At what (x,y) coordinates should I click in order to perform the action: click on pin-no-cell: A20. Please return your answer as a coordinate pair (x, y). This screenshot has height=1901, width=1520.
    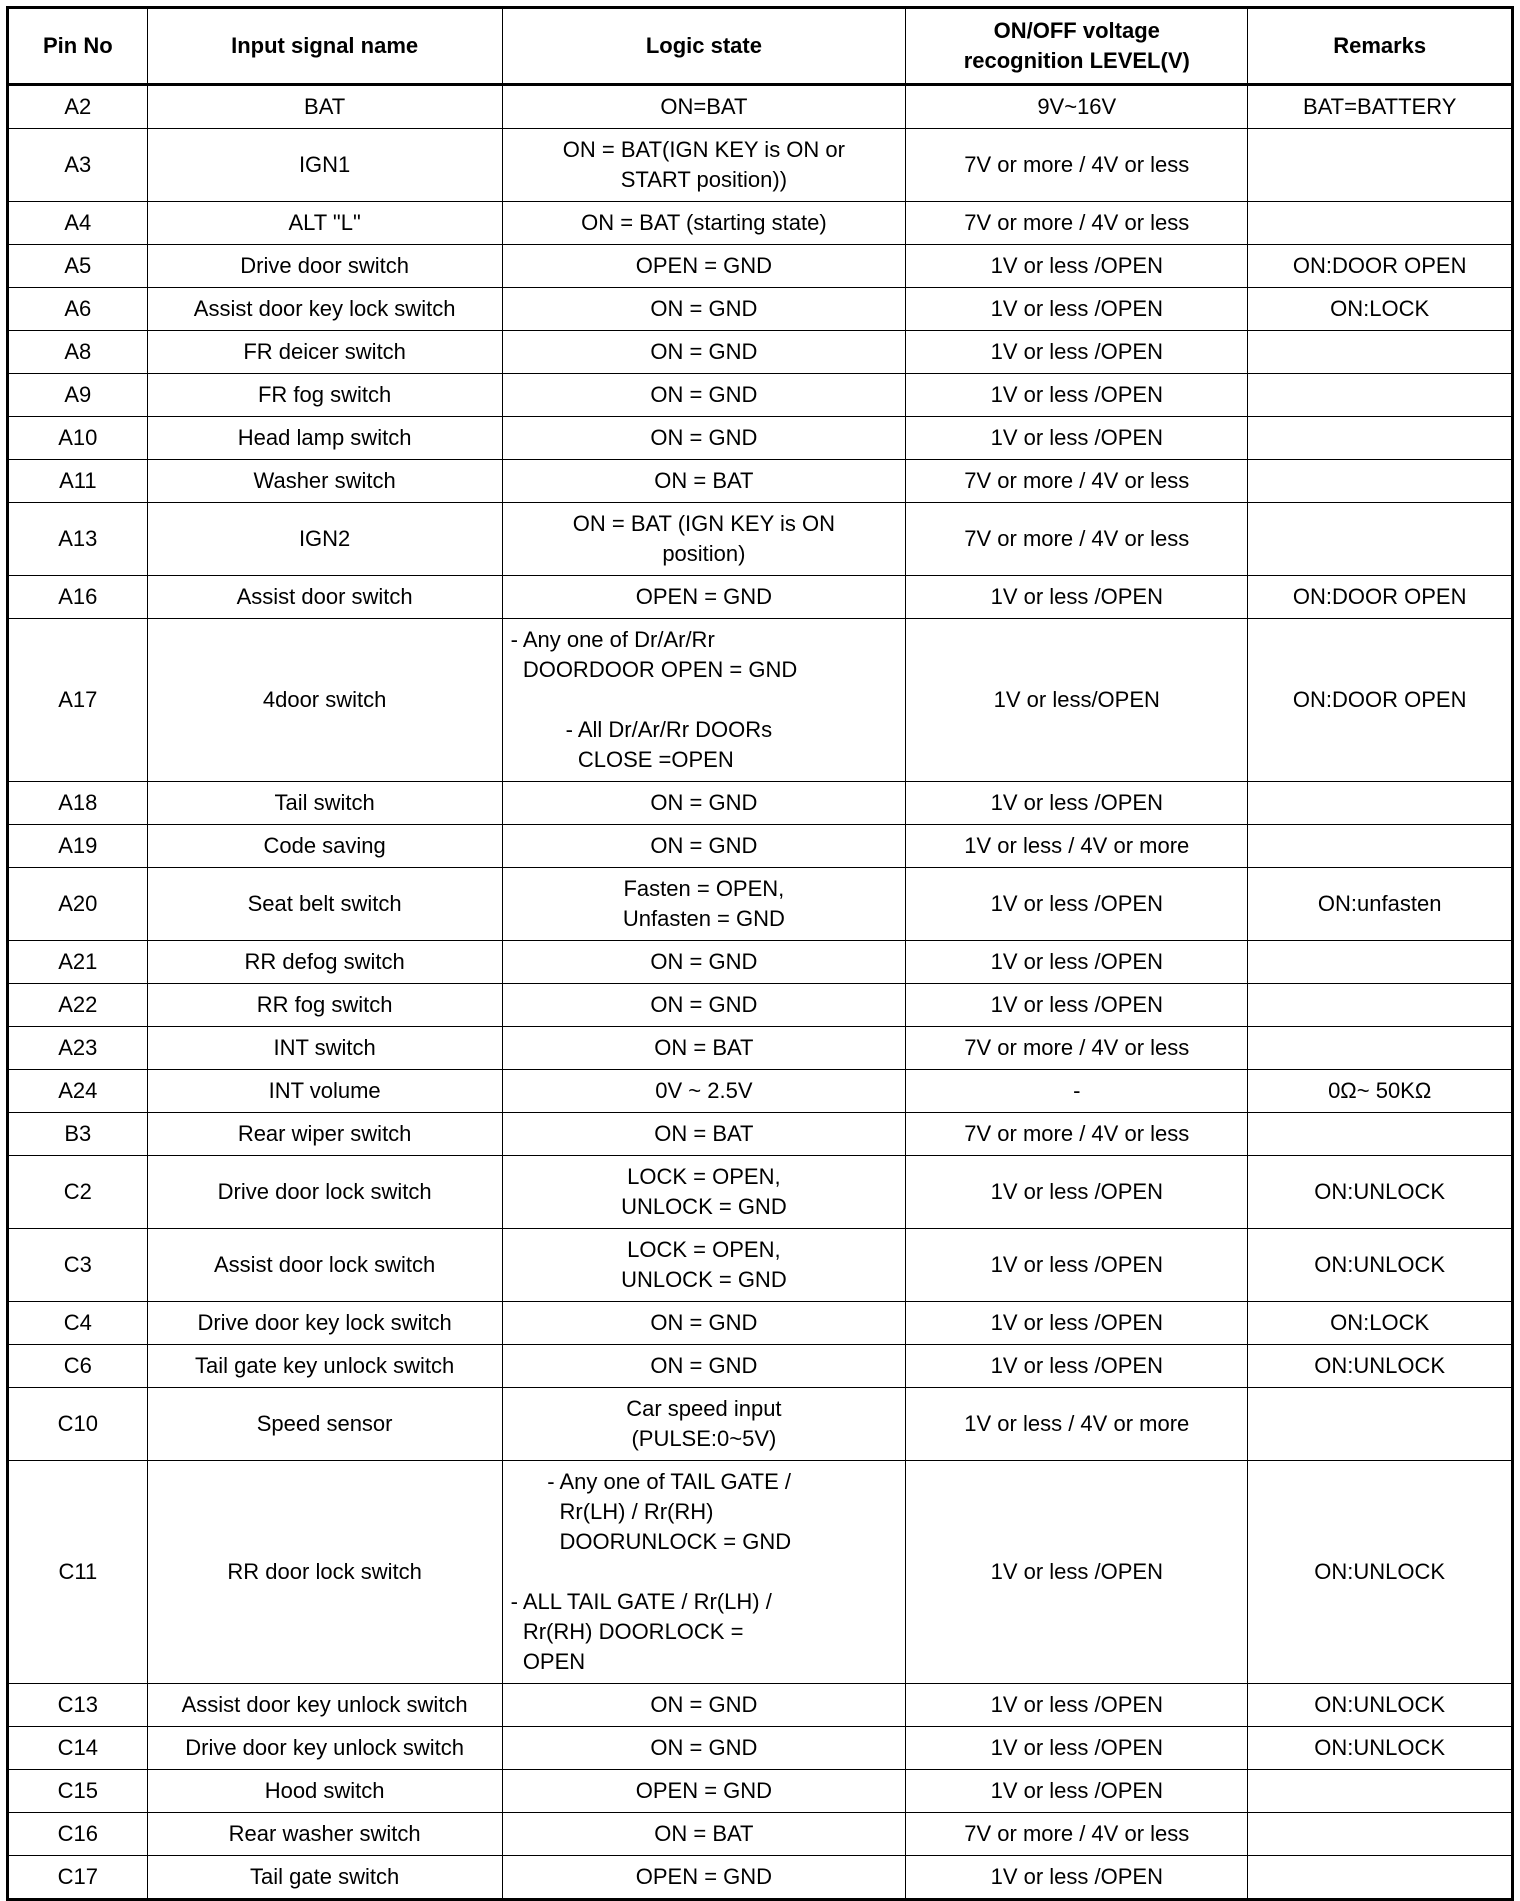
    Looking at the image, I should click on (77, 904).